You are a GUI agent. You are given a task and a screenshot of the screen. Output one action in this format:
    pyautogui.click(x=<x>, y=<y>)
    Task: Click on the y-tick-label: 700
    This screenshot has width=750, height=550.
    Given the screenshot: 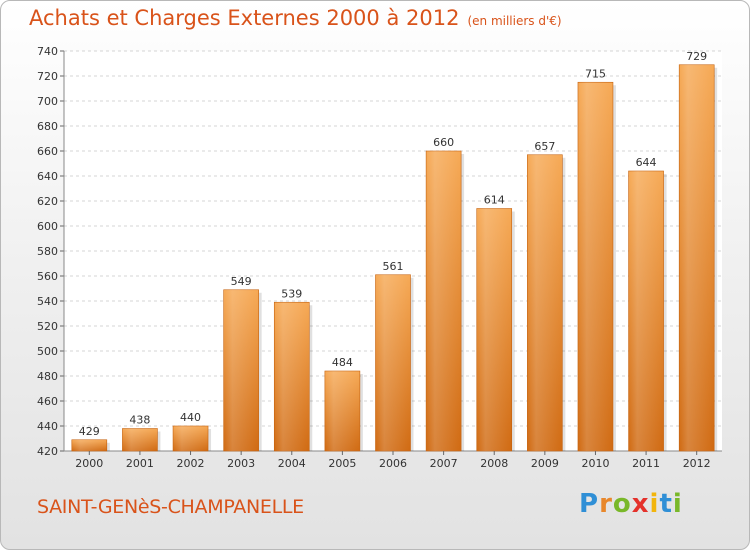 What is the action you would take?
    pyautogui.click(x=47, y=101)
    